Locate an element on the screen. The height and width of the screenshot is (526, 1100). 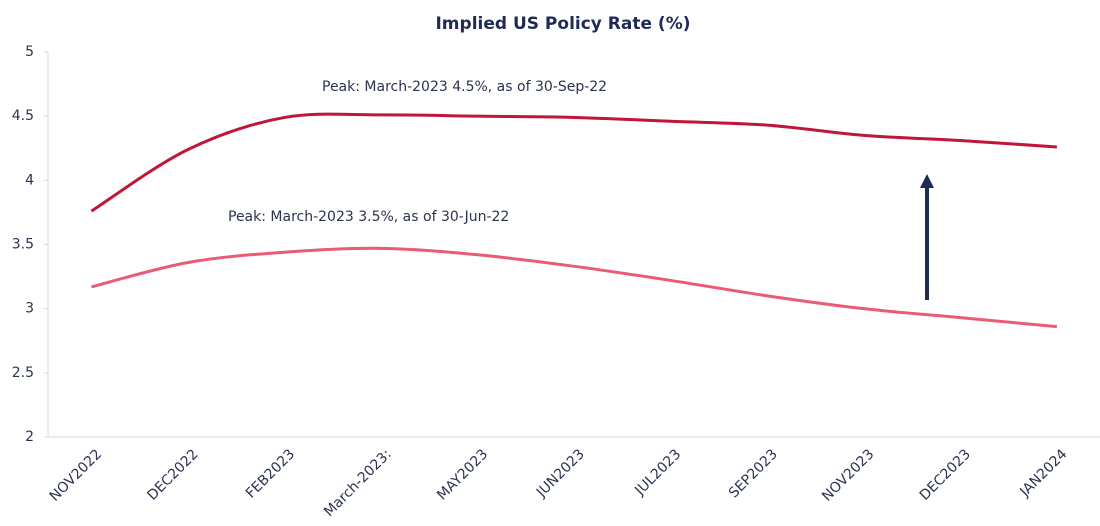
x-tick-label: JAN2024 is located at coordinates (1043, 473).